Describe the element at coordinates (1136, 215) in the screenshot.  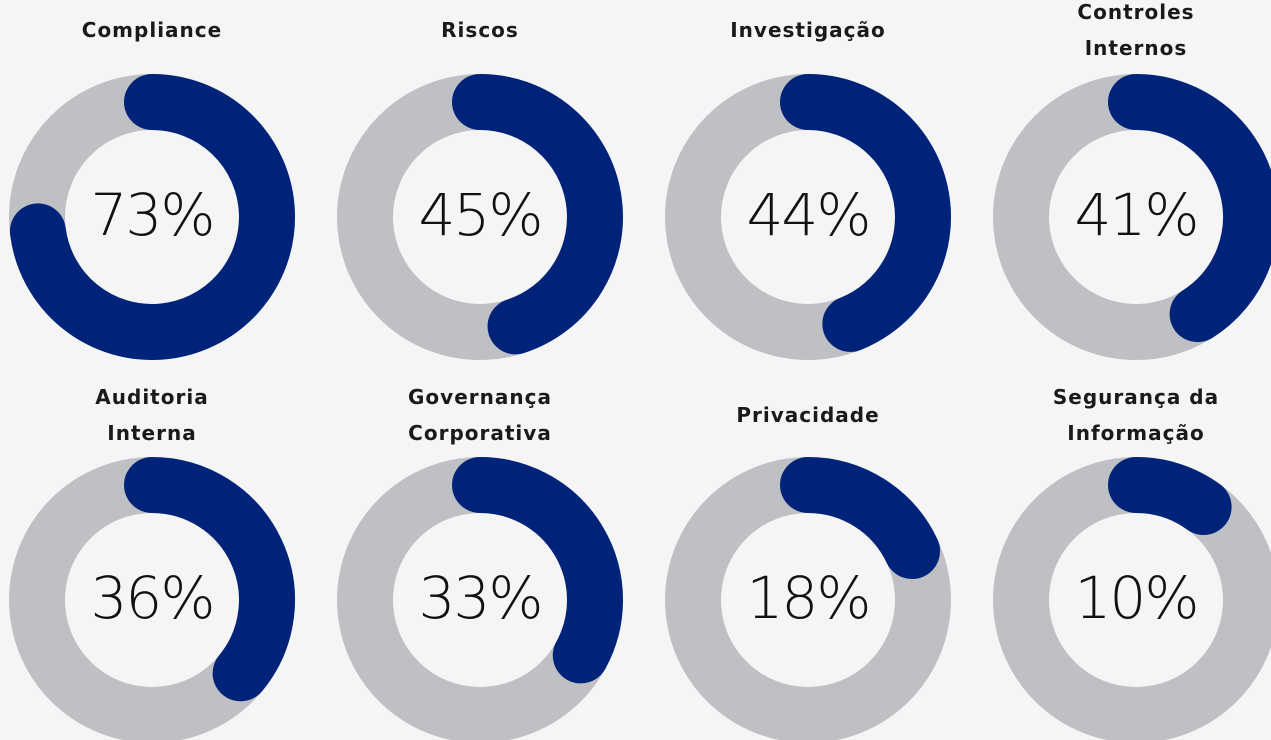
I see `value-label: 41%` at that location.